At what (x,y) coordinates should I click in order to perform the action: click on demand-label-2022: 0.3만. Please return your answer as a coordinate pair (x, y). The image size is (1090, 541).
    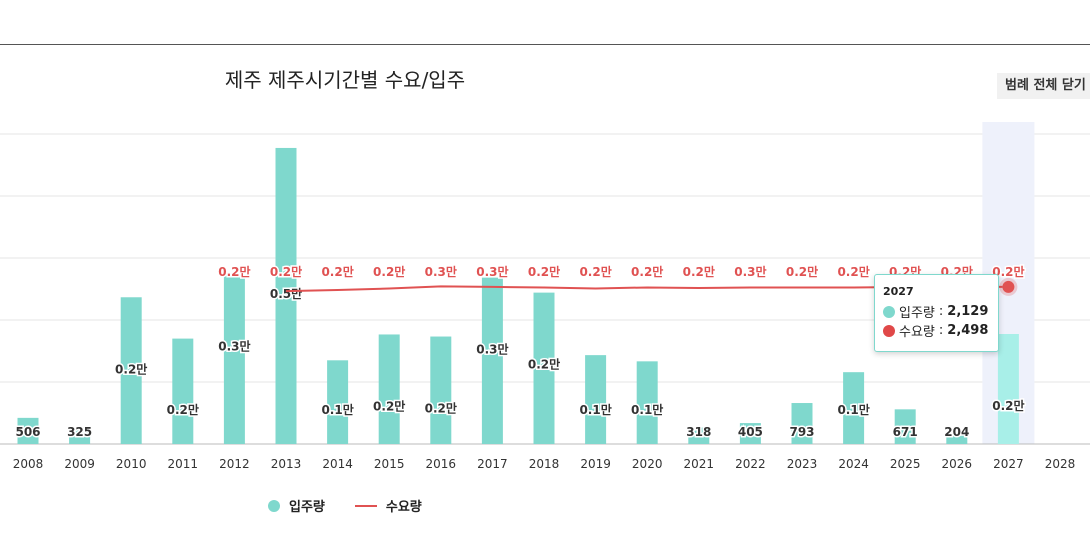
    Looking at the image, I should click on (750, 271).